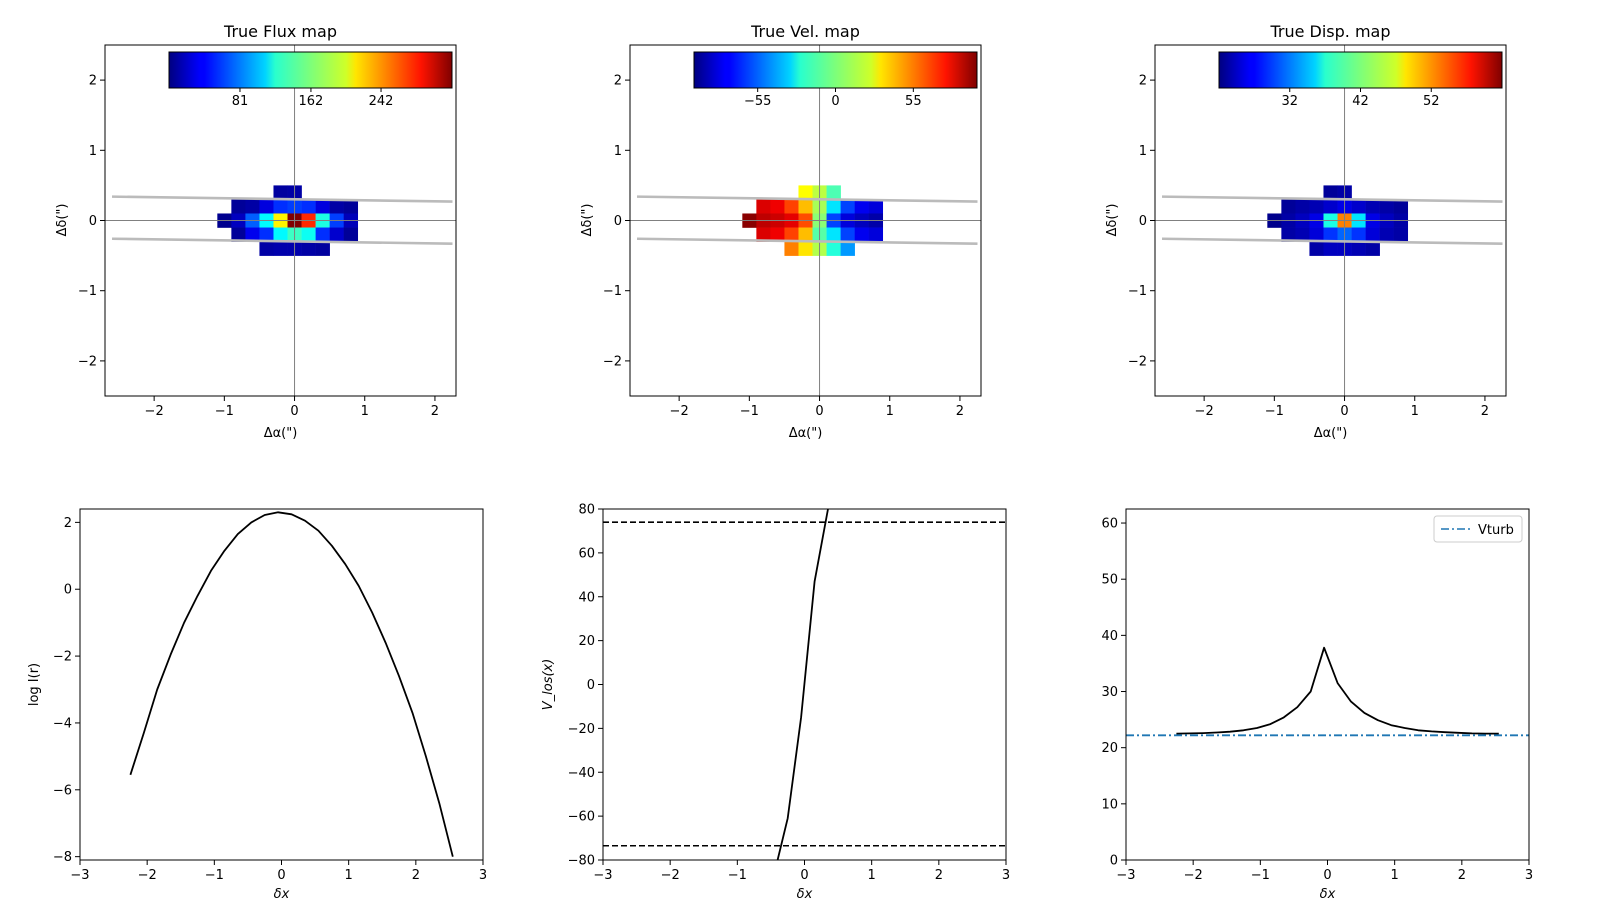 Image resolution: width=1600 pixels, height=900 pixels. What do you see at coordinates (548, 685) in the screenshot?
I see `velocity-profile-y-label: V_los(x)` at bounding box center [548, 685].